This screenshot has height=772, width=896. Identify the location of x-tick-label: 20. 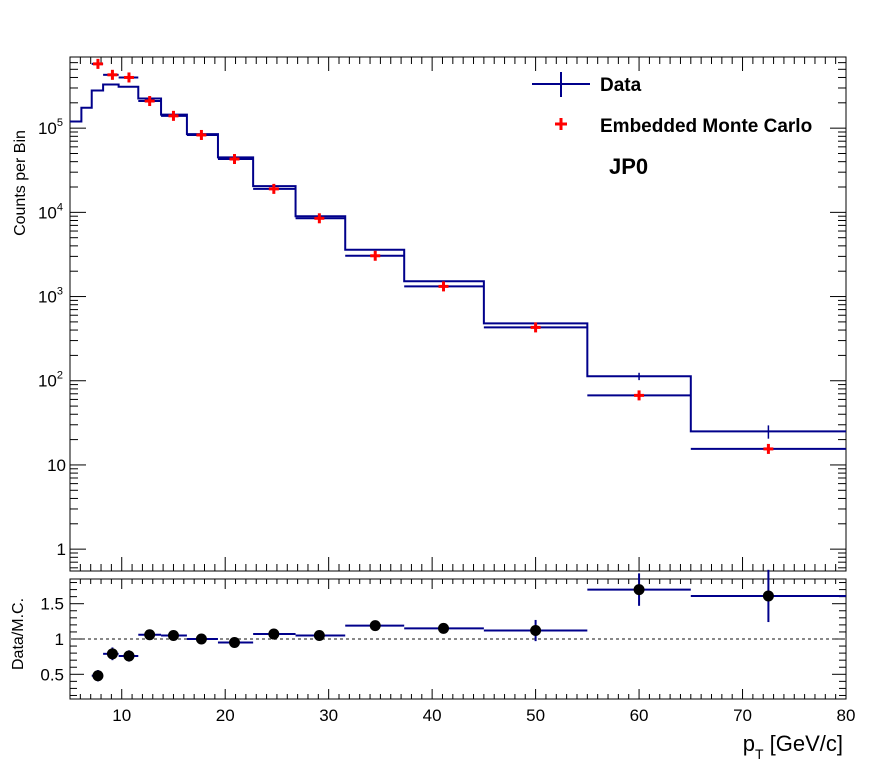
(225, 715).